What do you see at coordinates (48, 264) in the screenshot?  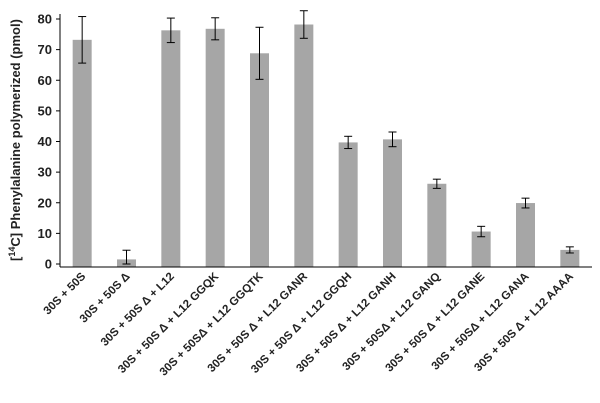 I see `y-tick-label: 0` at bounding box center [48, 264].